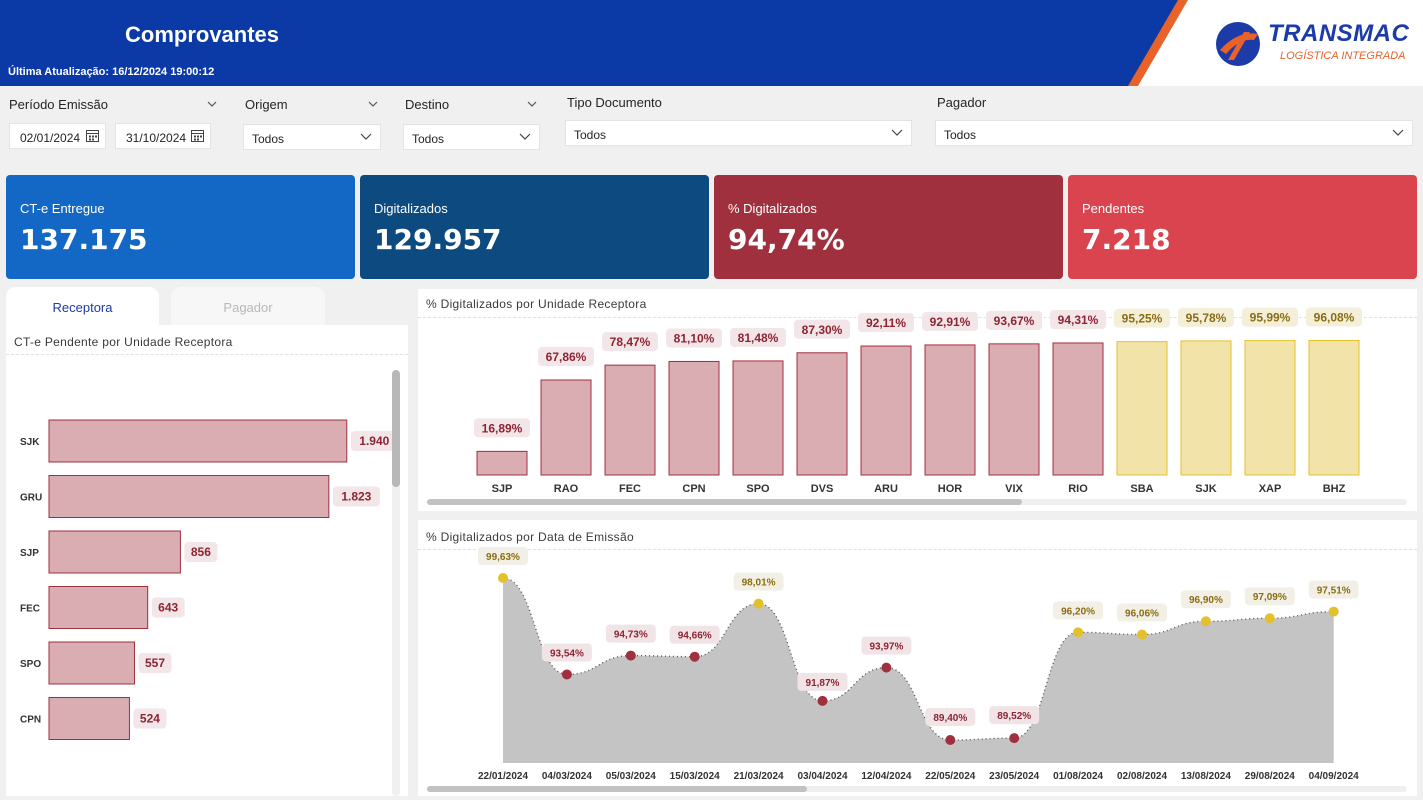 The image size is (1423, 800). I want to click on data-label: 96,90%, so click(1206, 600).